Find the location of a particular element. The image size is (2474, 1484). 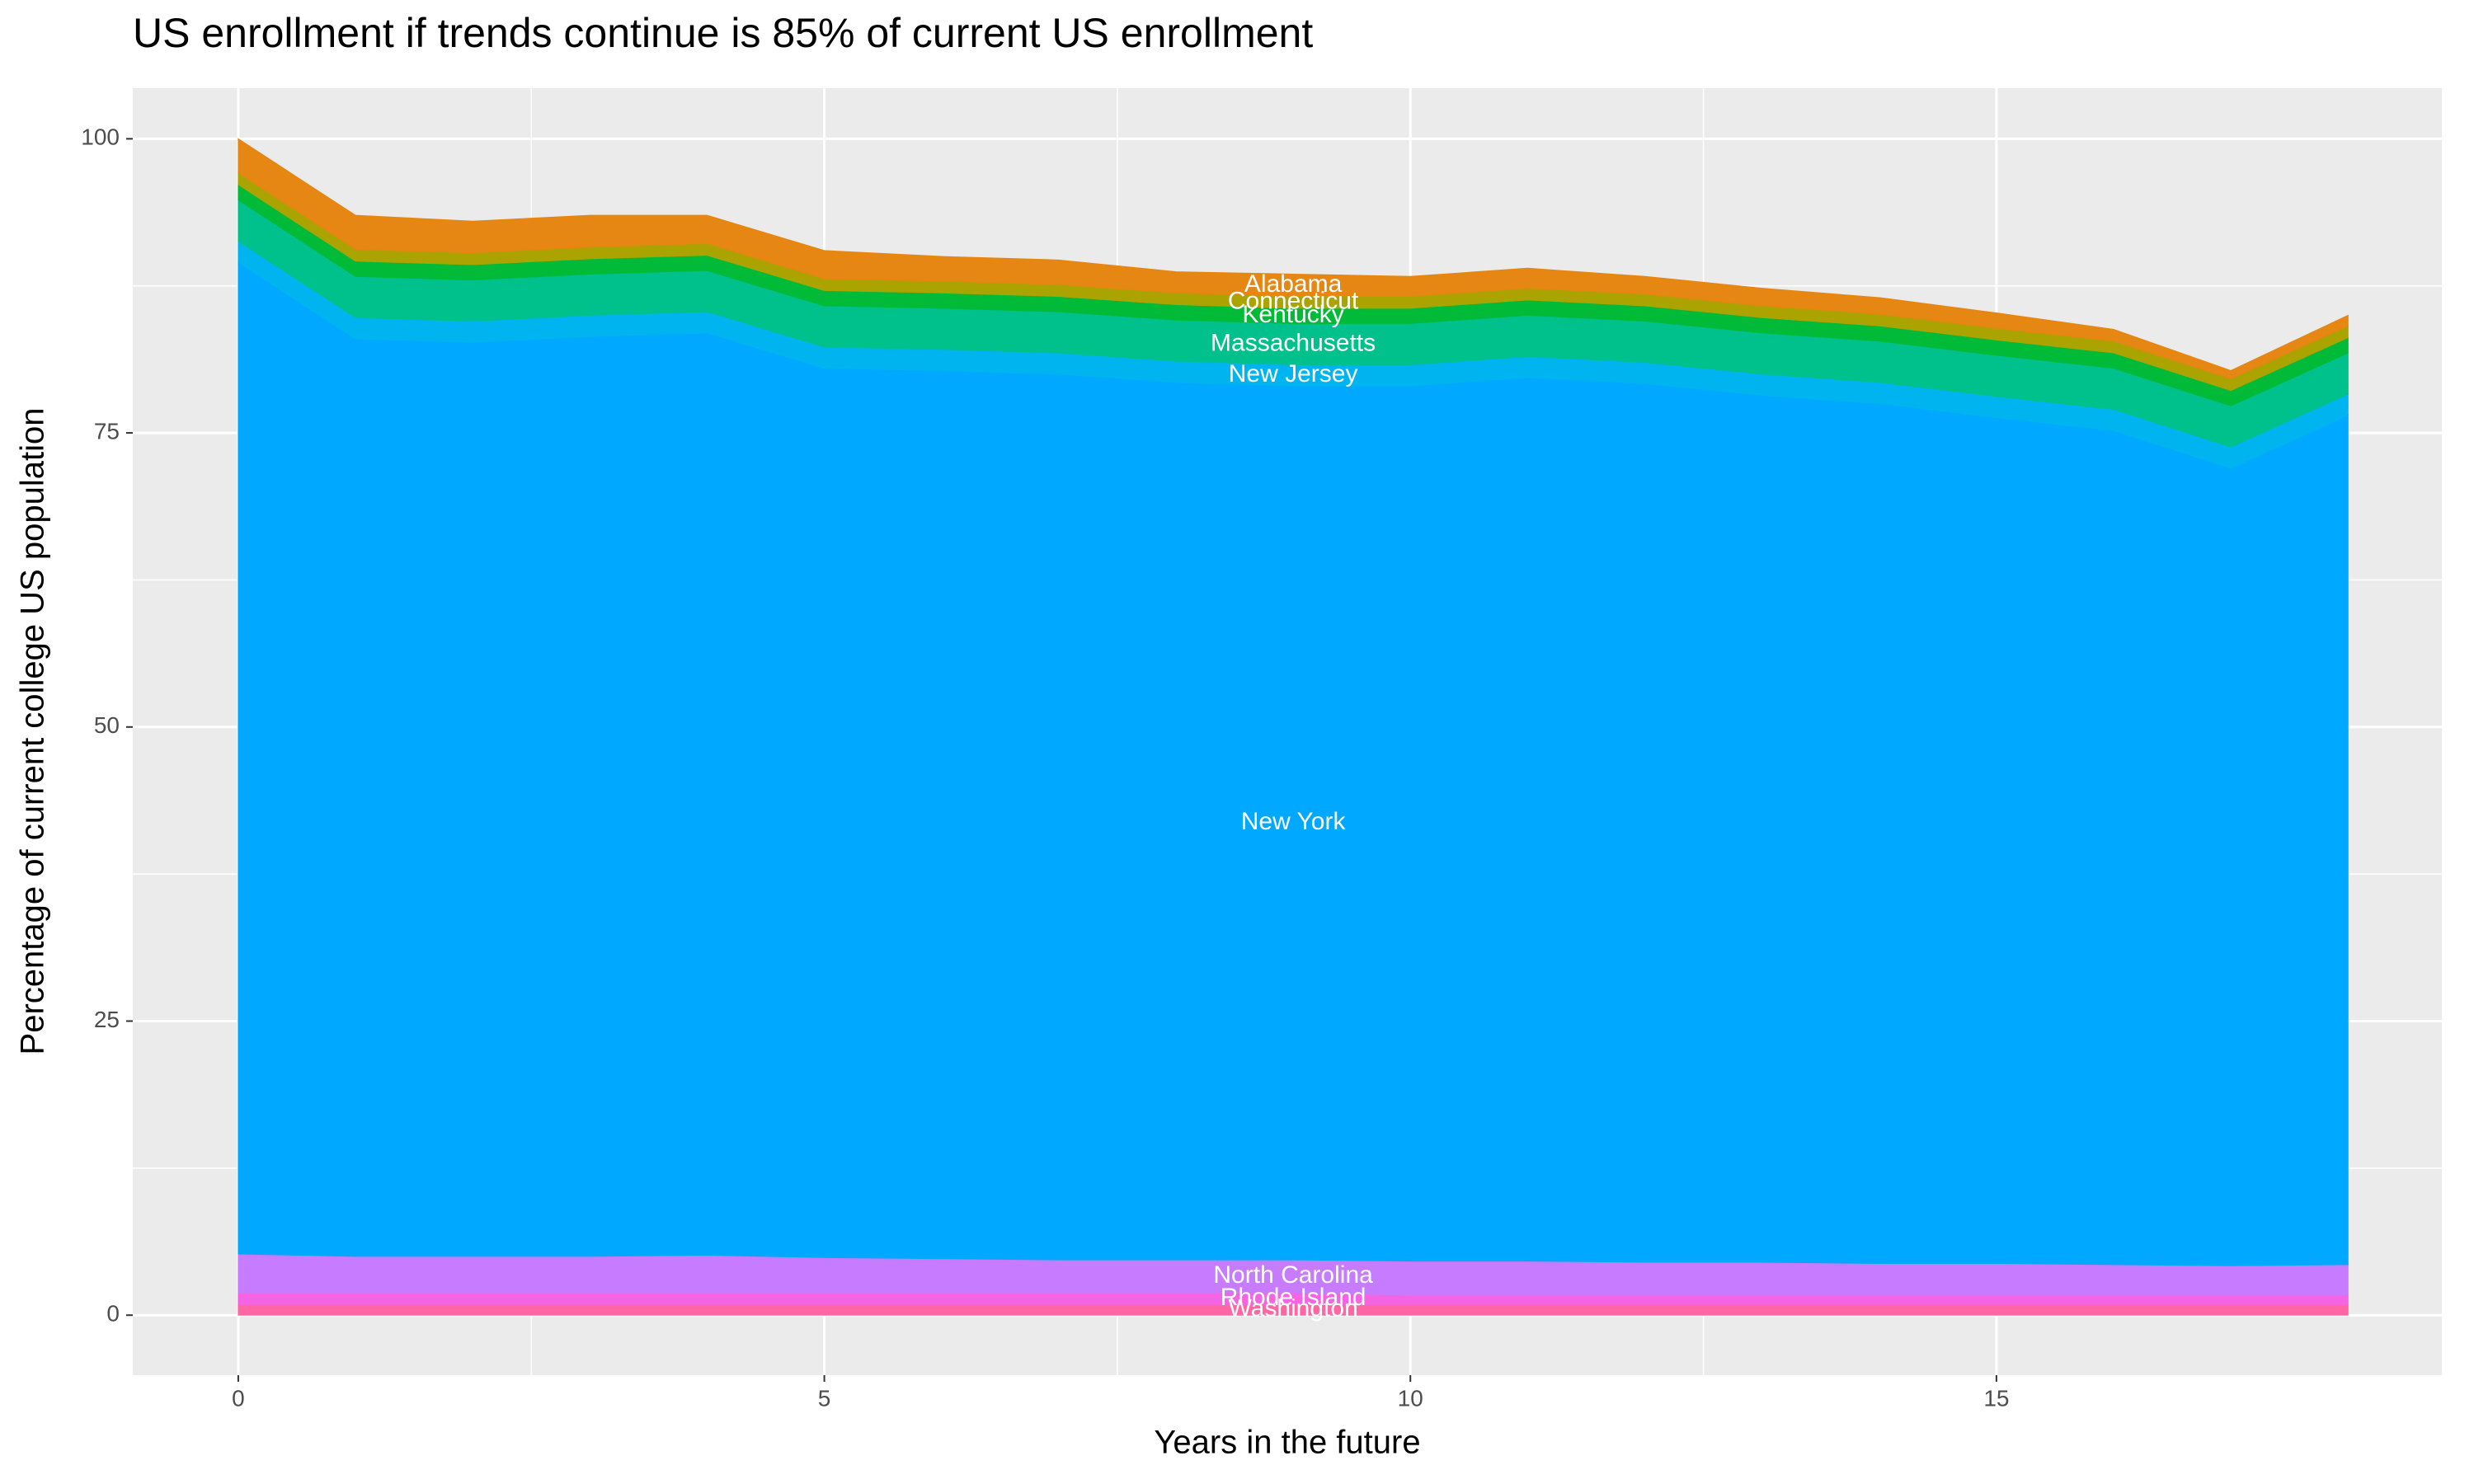

series-label: Kentucky is located at coordinates (1292, 314).